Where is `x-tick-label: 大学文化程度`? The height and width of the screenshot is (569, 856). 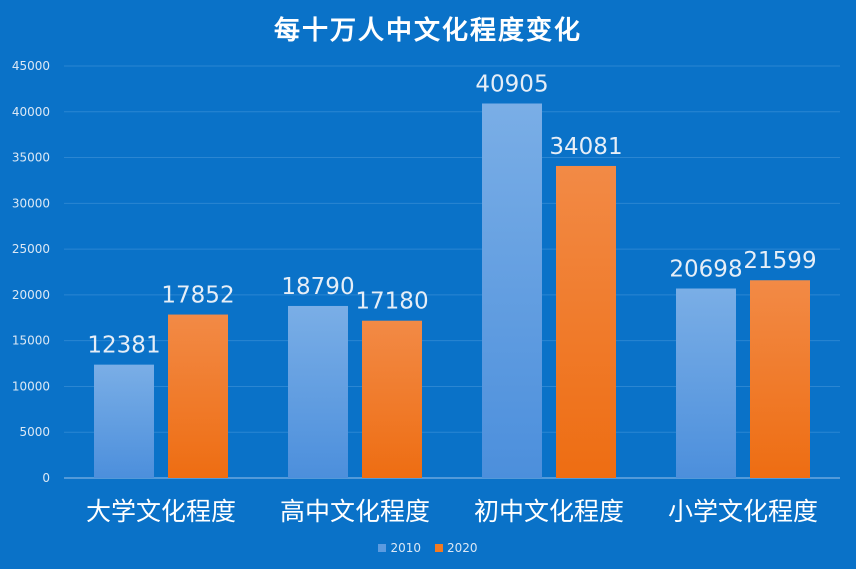 x-tick-label: 大学文化程度 is located at coordinates (161, 511).